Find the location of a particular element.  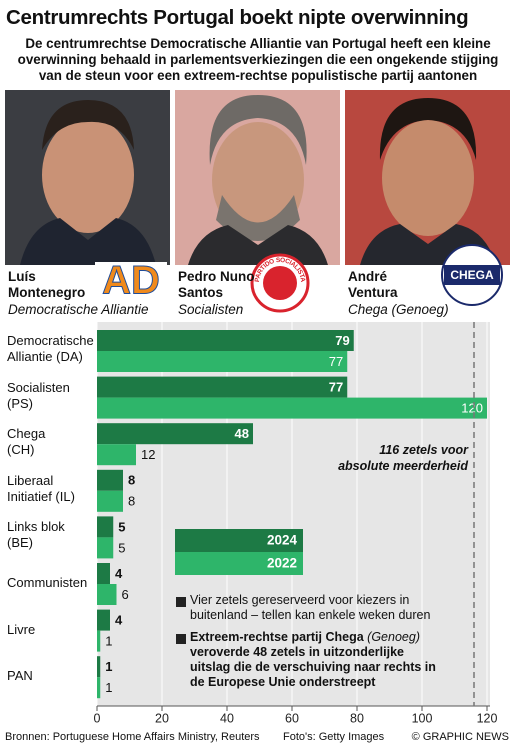

x-tick-label: 120 is located at coordinates (487, 718).